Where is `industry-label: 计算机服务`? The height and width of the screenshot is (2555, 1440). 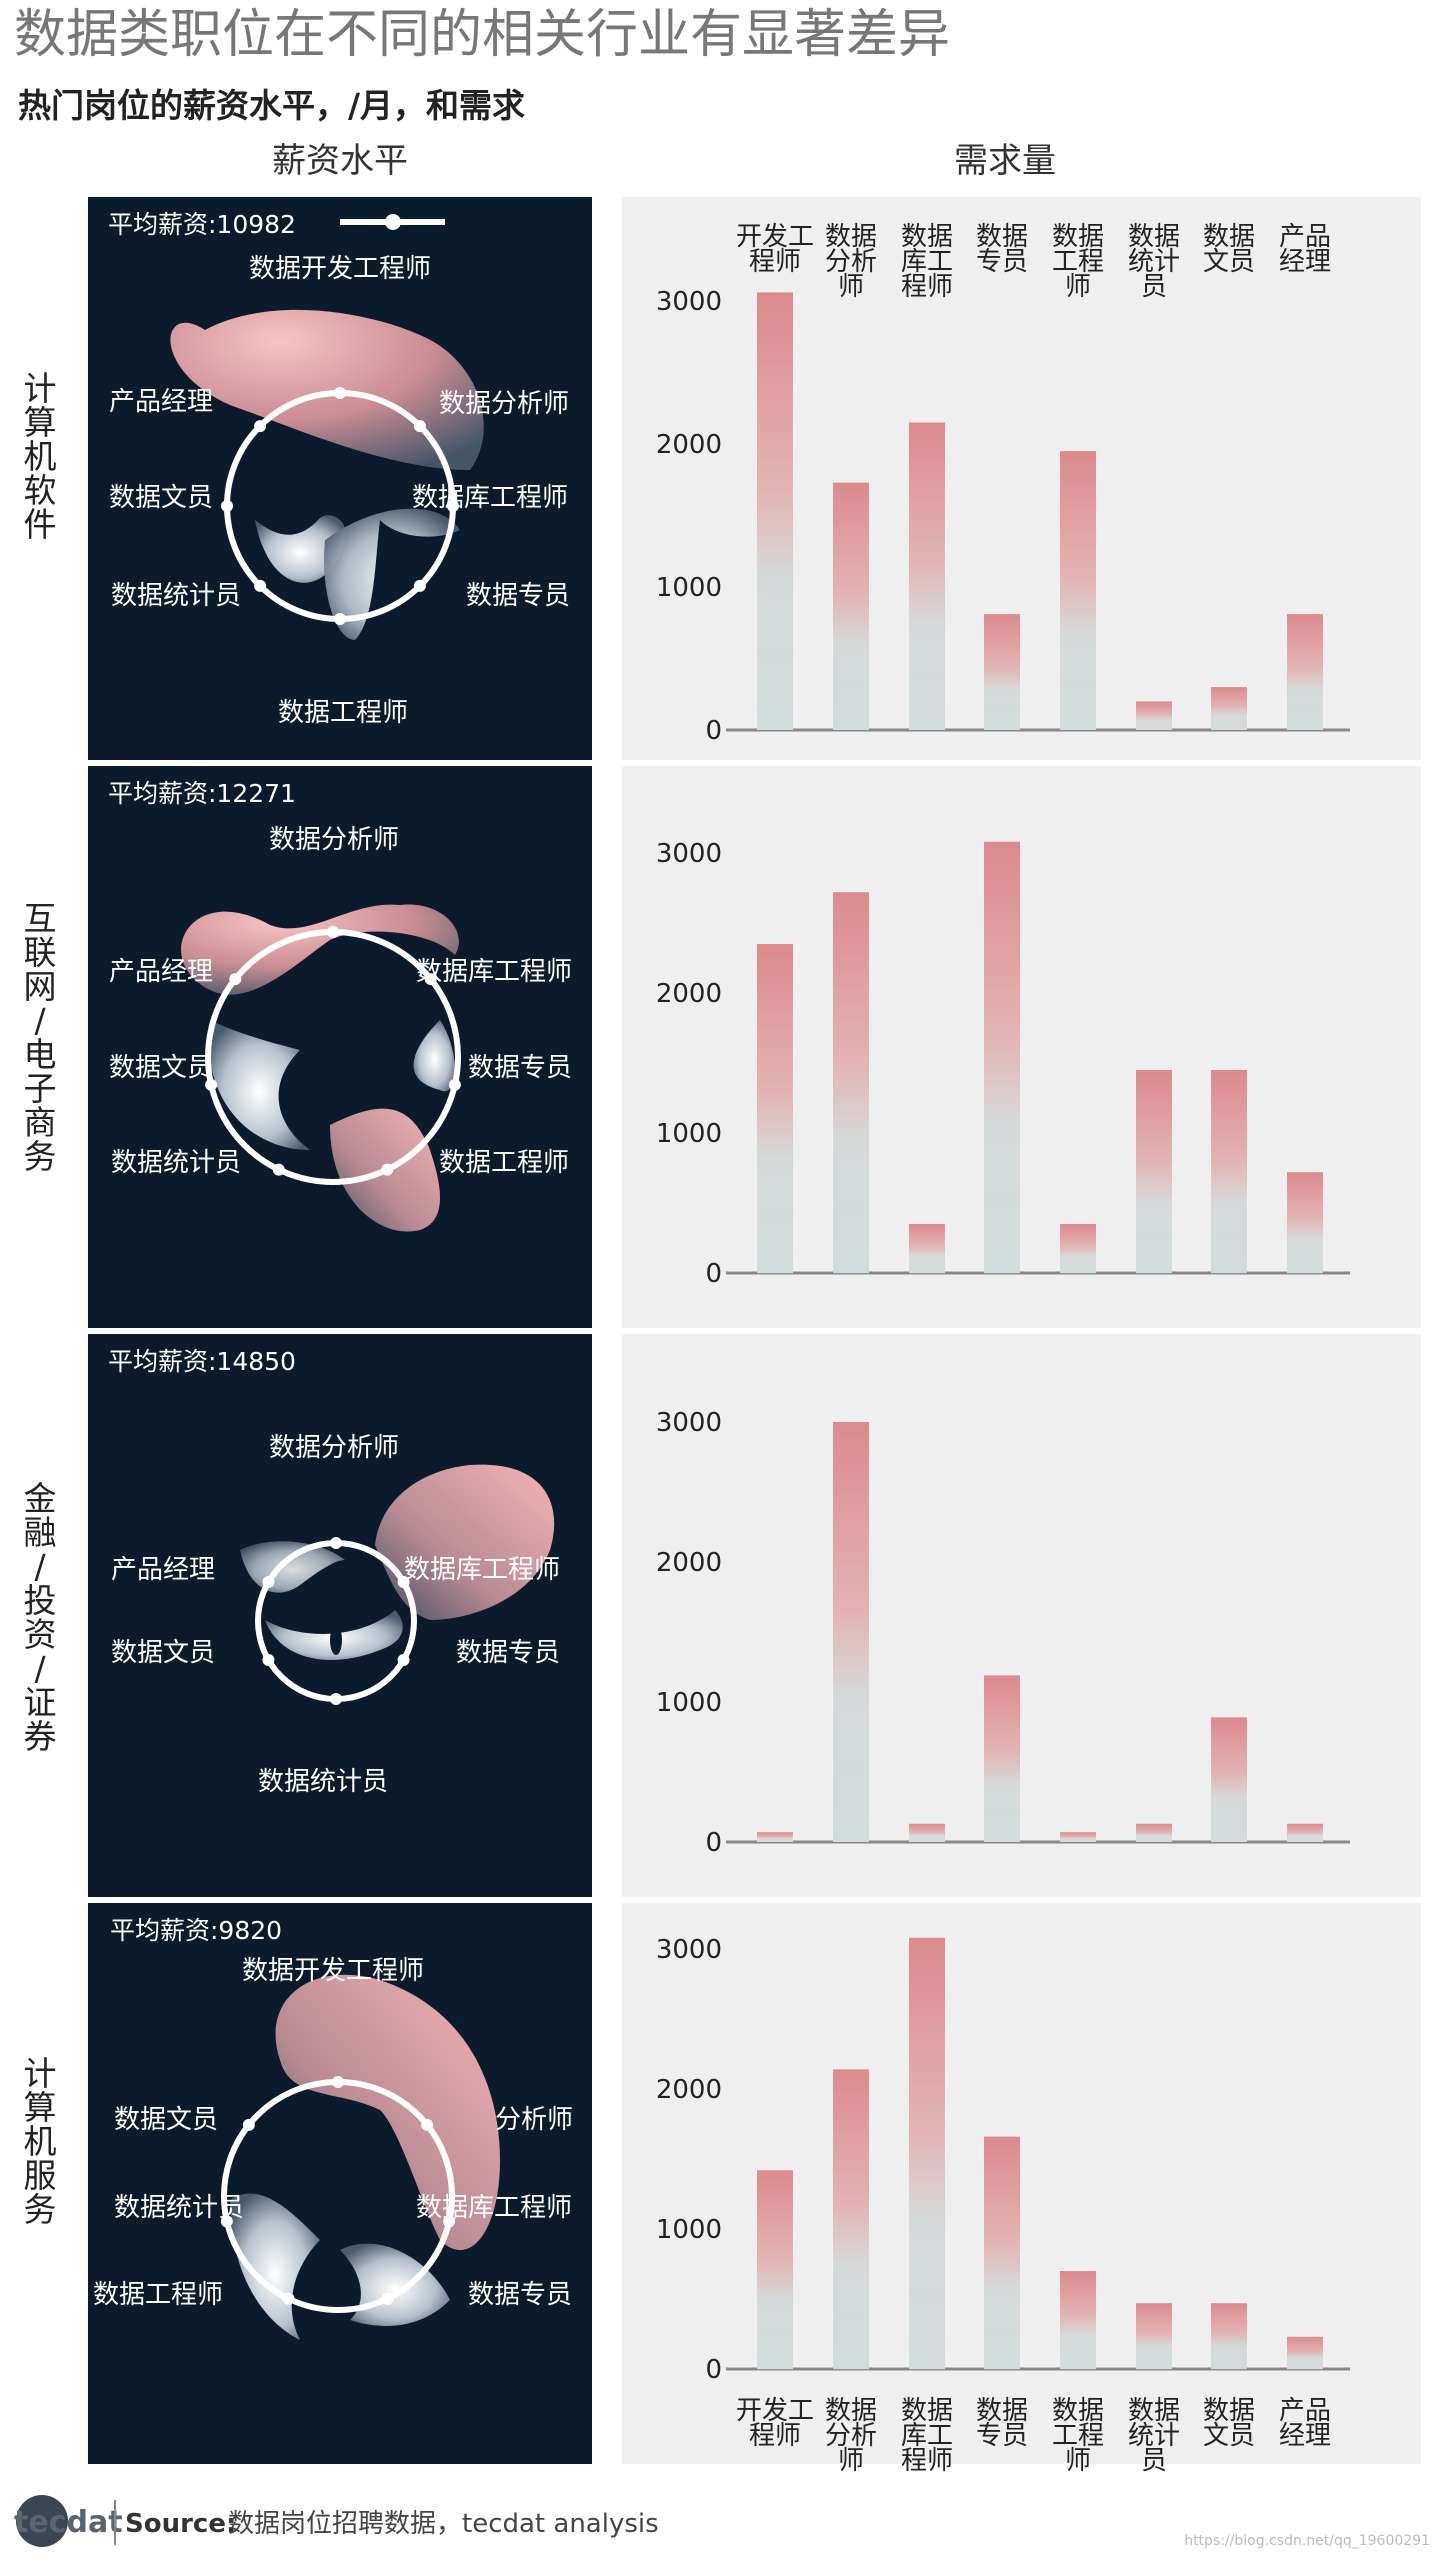
industry-label: 计算机服务 is located at coordinates (40, 2141).